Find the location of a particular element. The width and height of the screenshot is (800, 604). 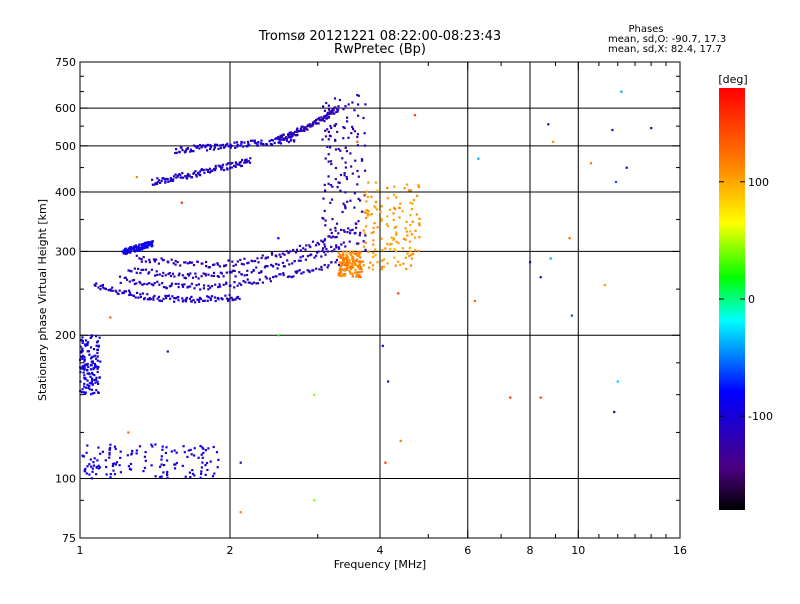

y-tick-label: 100 is located at coordinates (65, 479).